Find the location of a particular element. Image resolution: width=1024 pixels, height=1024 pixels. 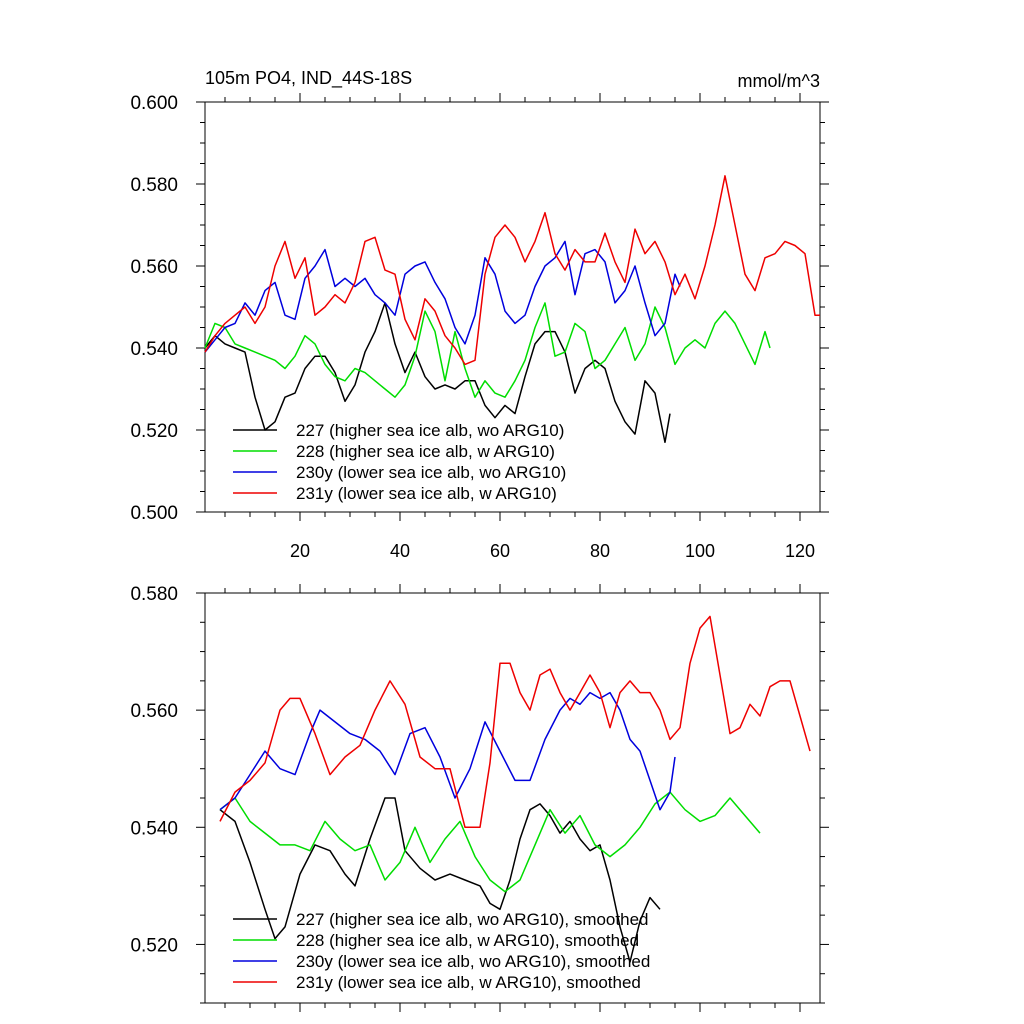

legend-label: 230y (lower sea ice alb, wo ARG10) is located at coordinates (431, 472).